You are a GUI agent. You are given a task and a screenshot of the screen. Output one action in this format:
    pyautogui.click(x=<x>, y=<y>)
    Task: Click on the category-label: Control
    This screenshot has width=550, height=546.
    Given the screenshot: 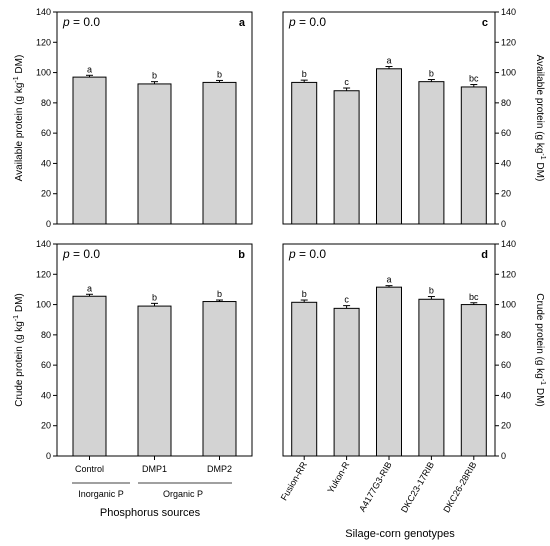 What is the action you would take?
    pyautogui.click(x=89, y=469)
    